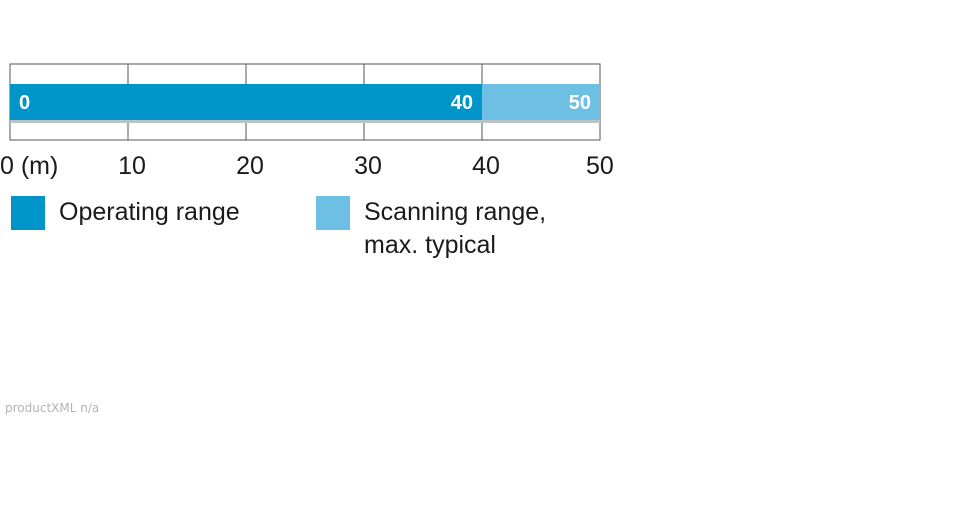 This screenshot has width=970, height=520. What do you see at coordinates (28, 213) in the screenshot?
I see `legend-swatch-operating` at bounding box center [28, 213].